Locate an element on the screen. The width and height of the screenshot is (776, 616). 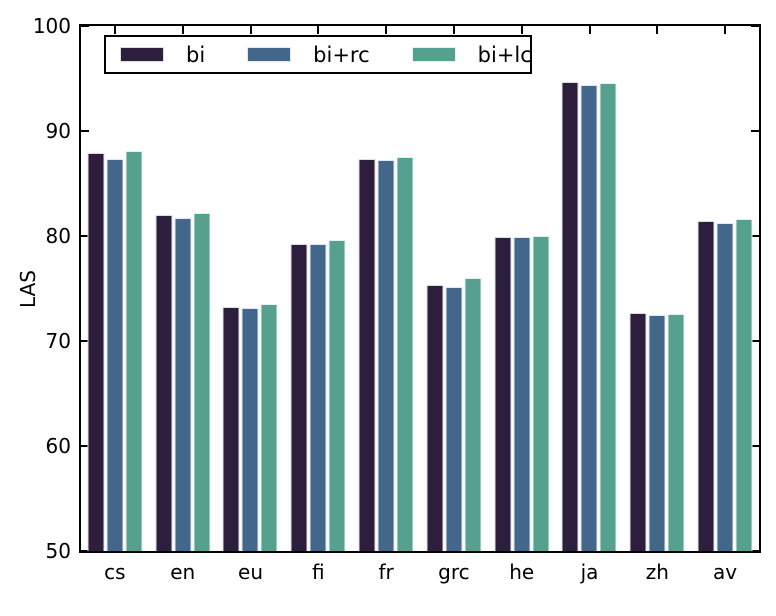
legend-label: bi+rc is located at coordinates (341, 54).